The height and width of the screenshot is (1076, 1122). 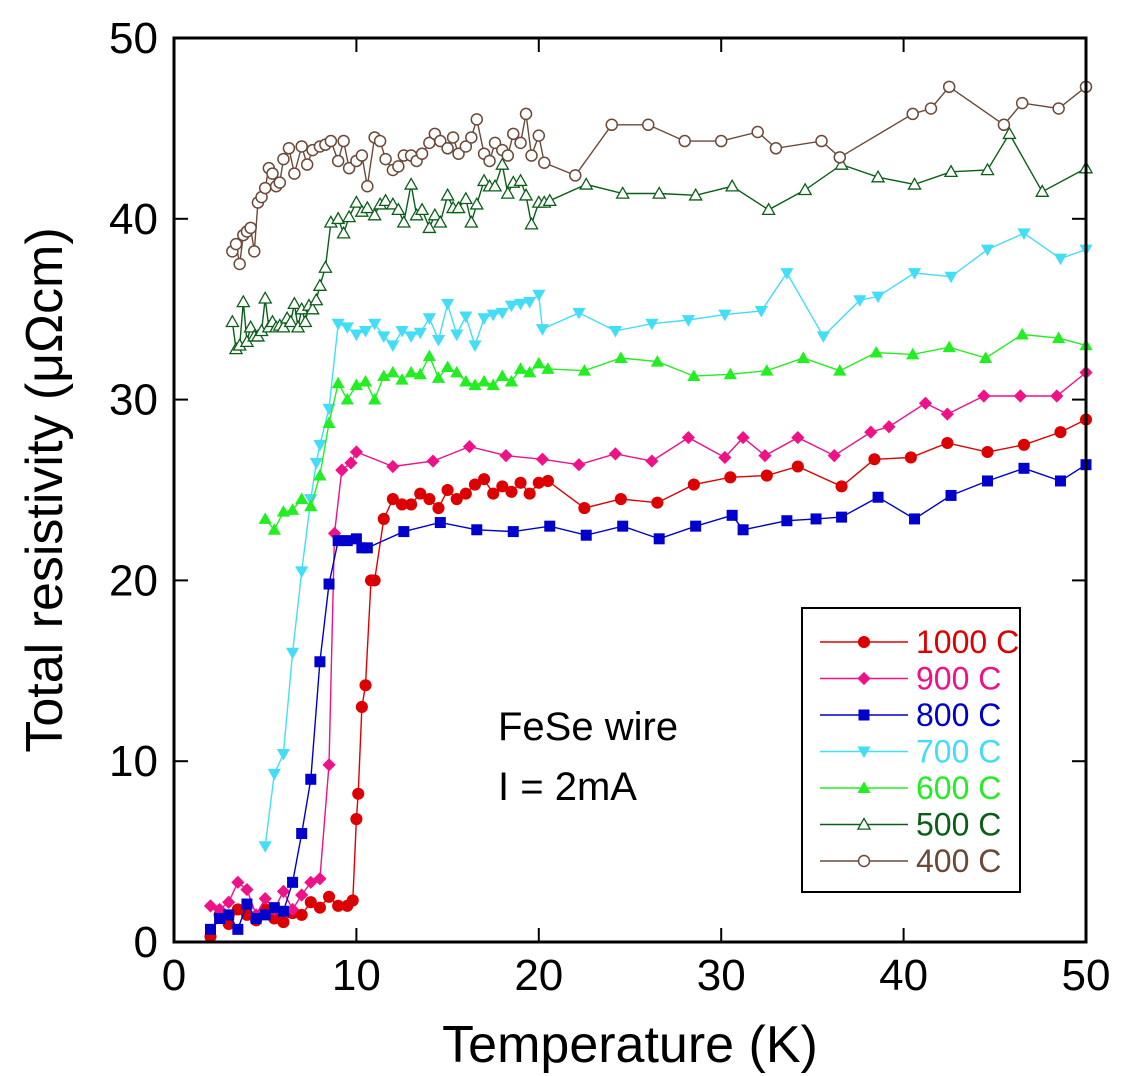 I want to click on x-tick-label: 20, so click(x=538, y=975).